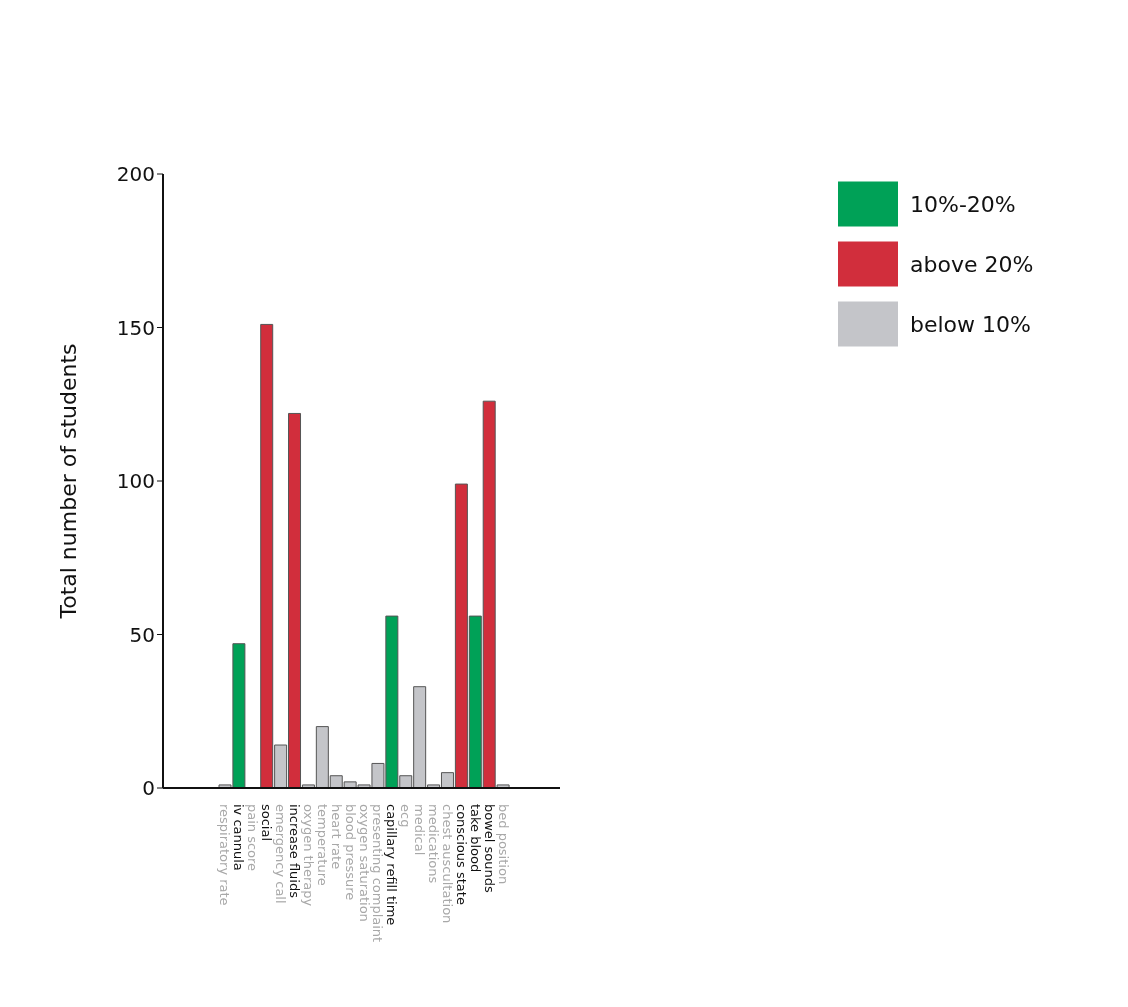 The image size is (1128, 1007). What do you see at coordinates (420, 830) in the screenshot?
I see `x-tick-label: medical` at bounding box center [420, 830].